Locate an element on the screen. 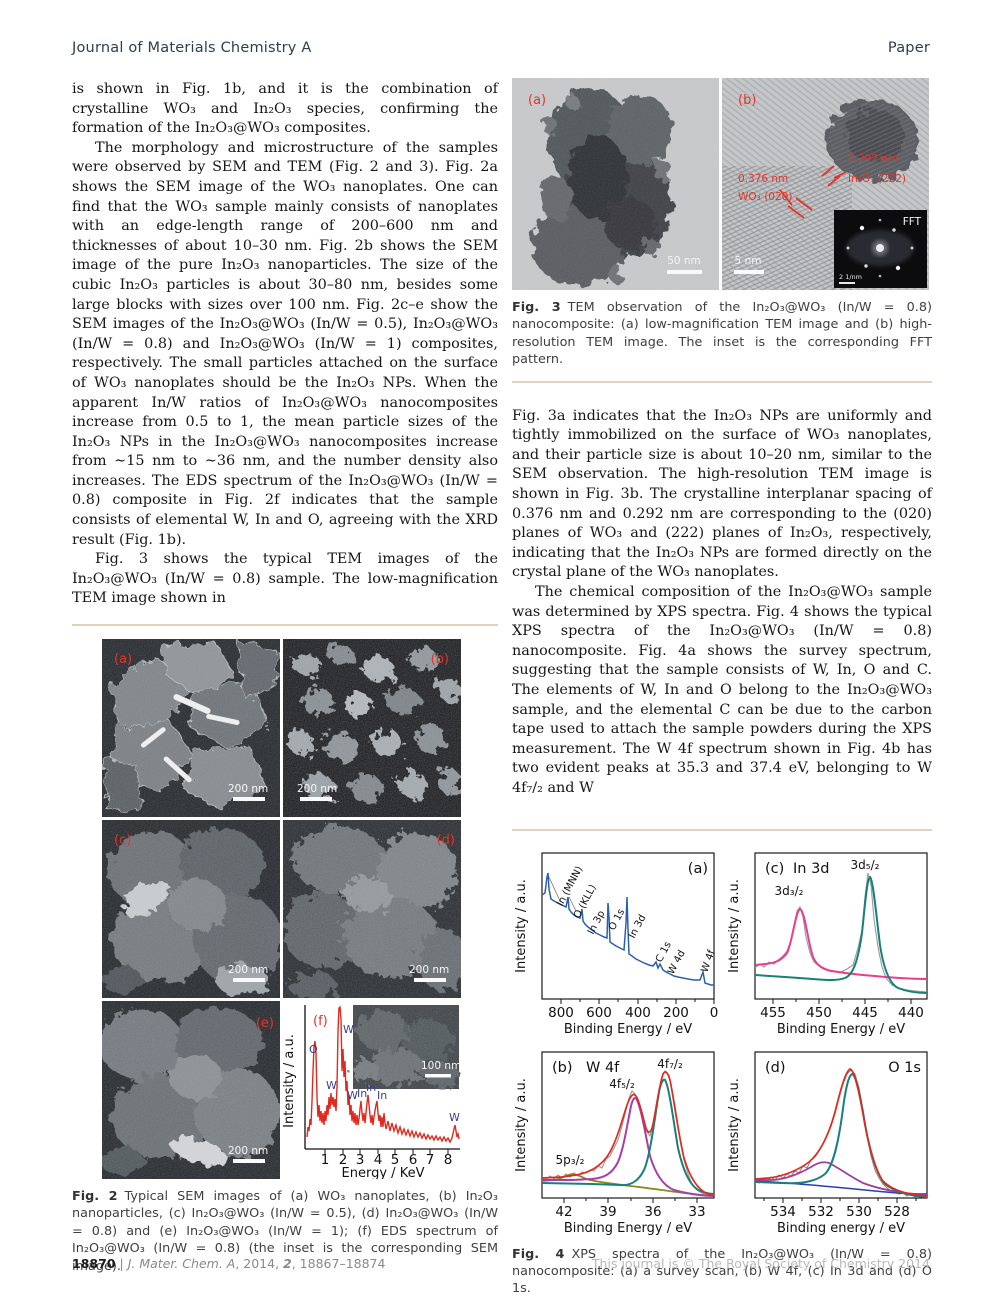 The image size is (1000, 1309). fig3-panel-b-scalebar-text: 5 nm is located at coordinates (748, 261).